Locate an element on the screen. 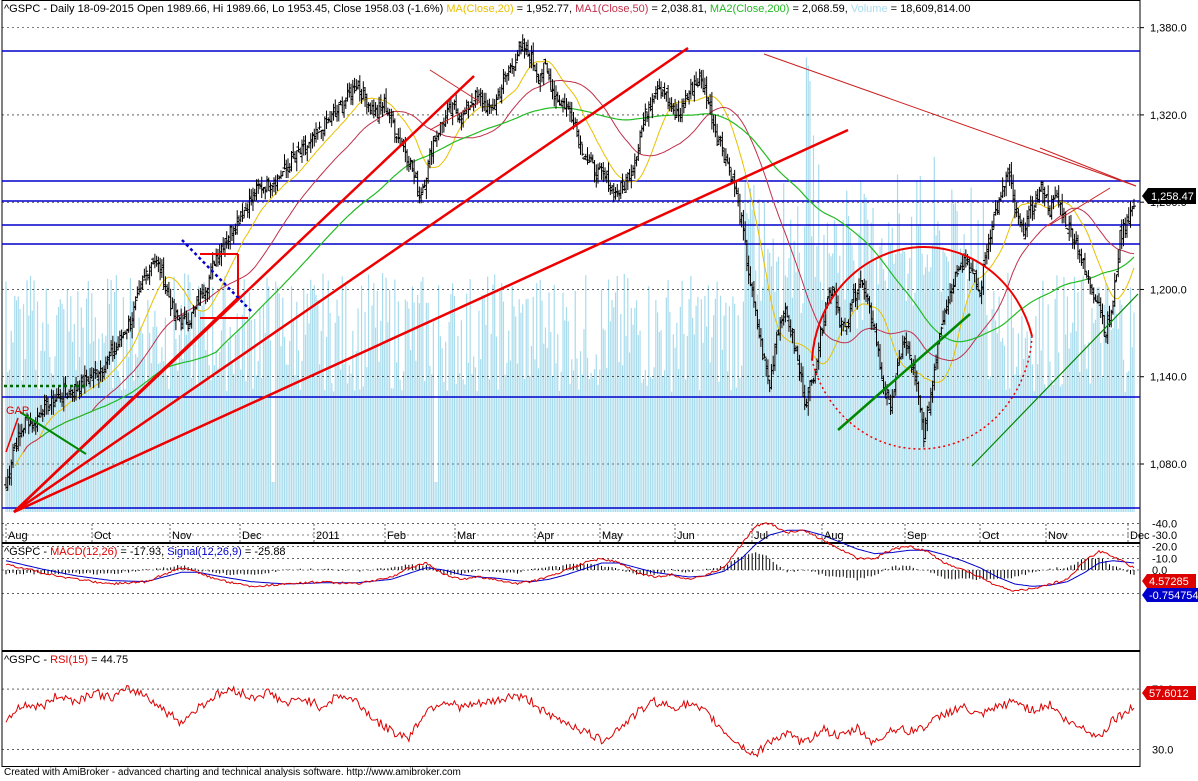  last-macd-value: 4.57285 is located at coordinates (1169, 582).